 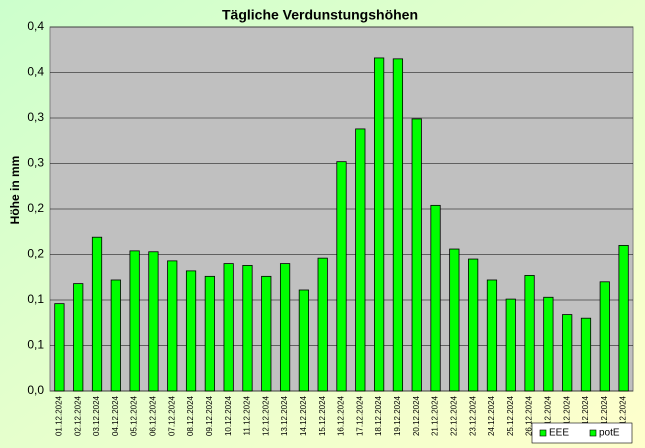 I want to click on x-tick-label: 13.12.2024, so click(x=284, y=415).